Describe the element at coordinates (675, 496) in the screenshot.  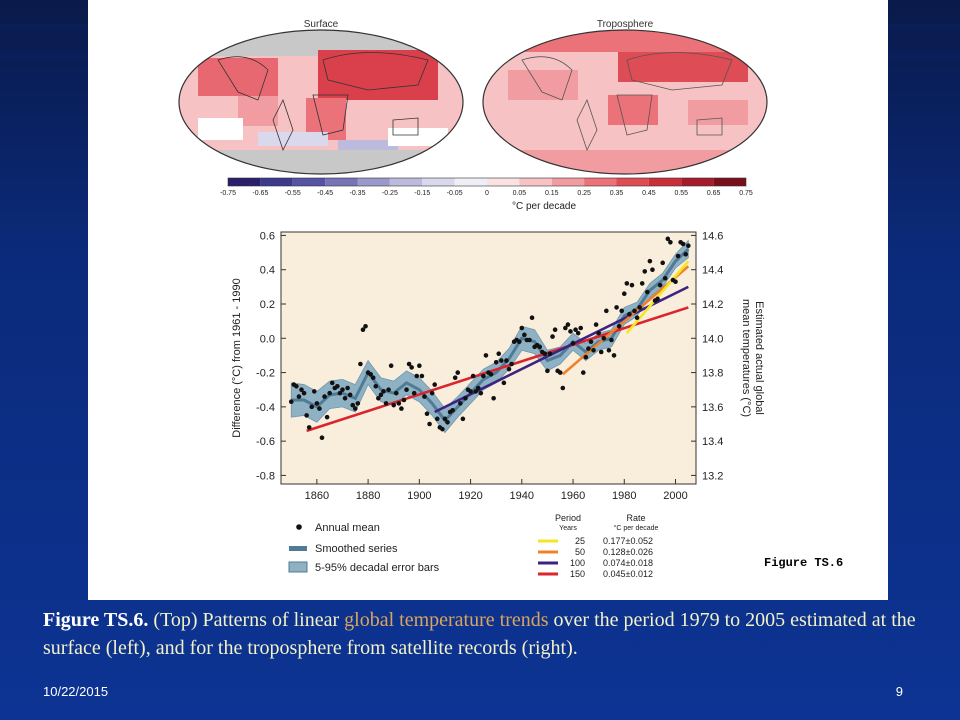
I see `x-tick-label: 2000` at that location.